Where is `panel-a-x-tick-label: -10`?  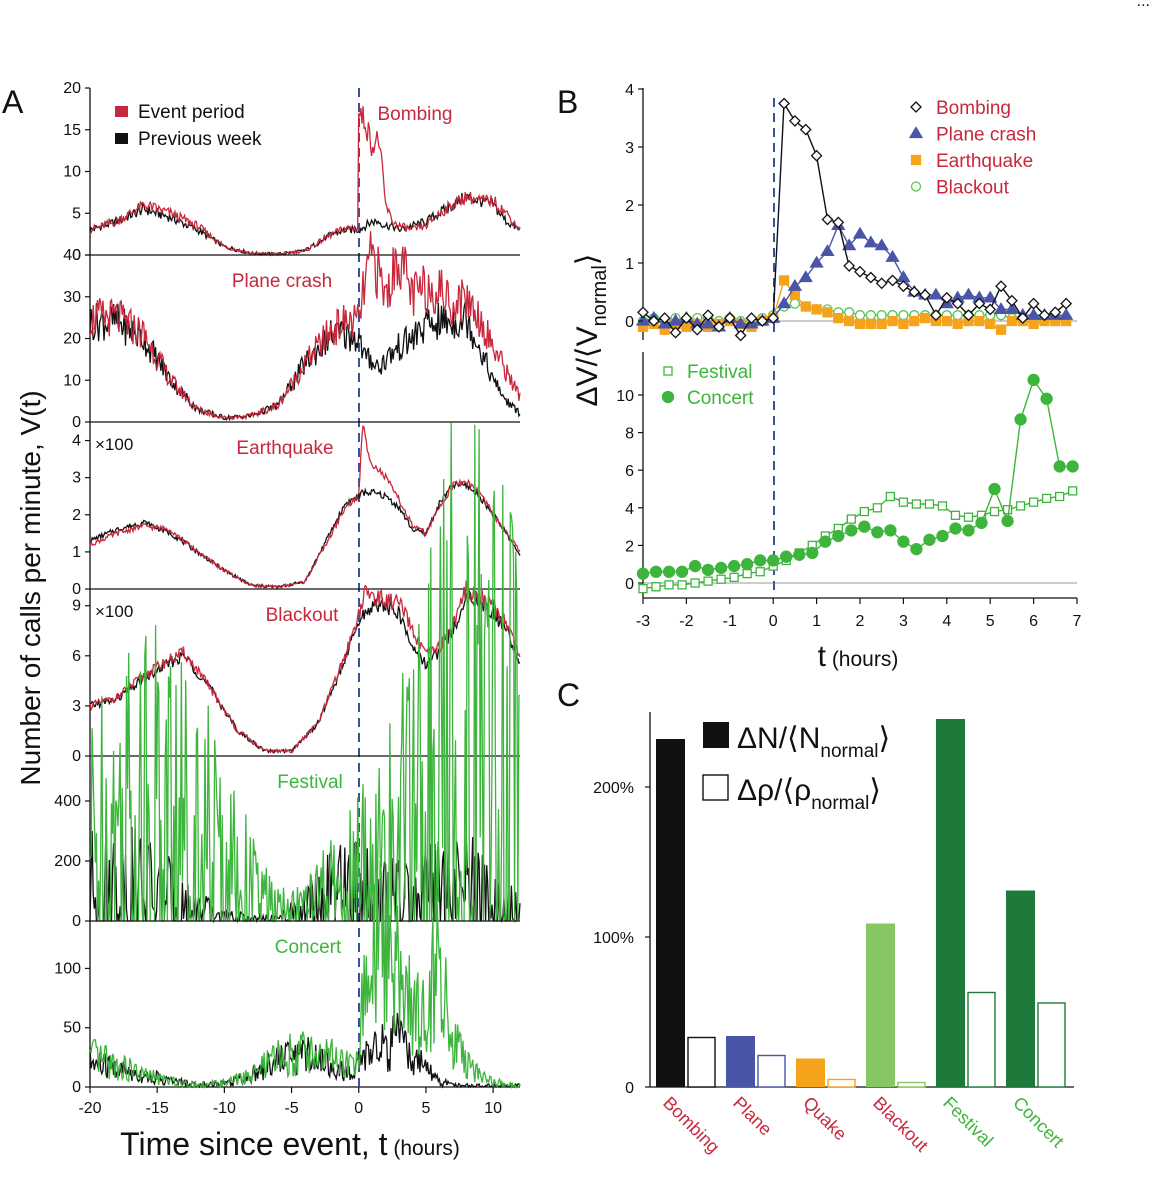
panel-a-x-tick-label: -10 is located at coordinates (224, 1108).